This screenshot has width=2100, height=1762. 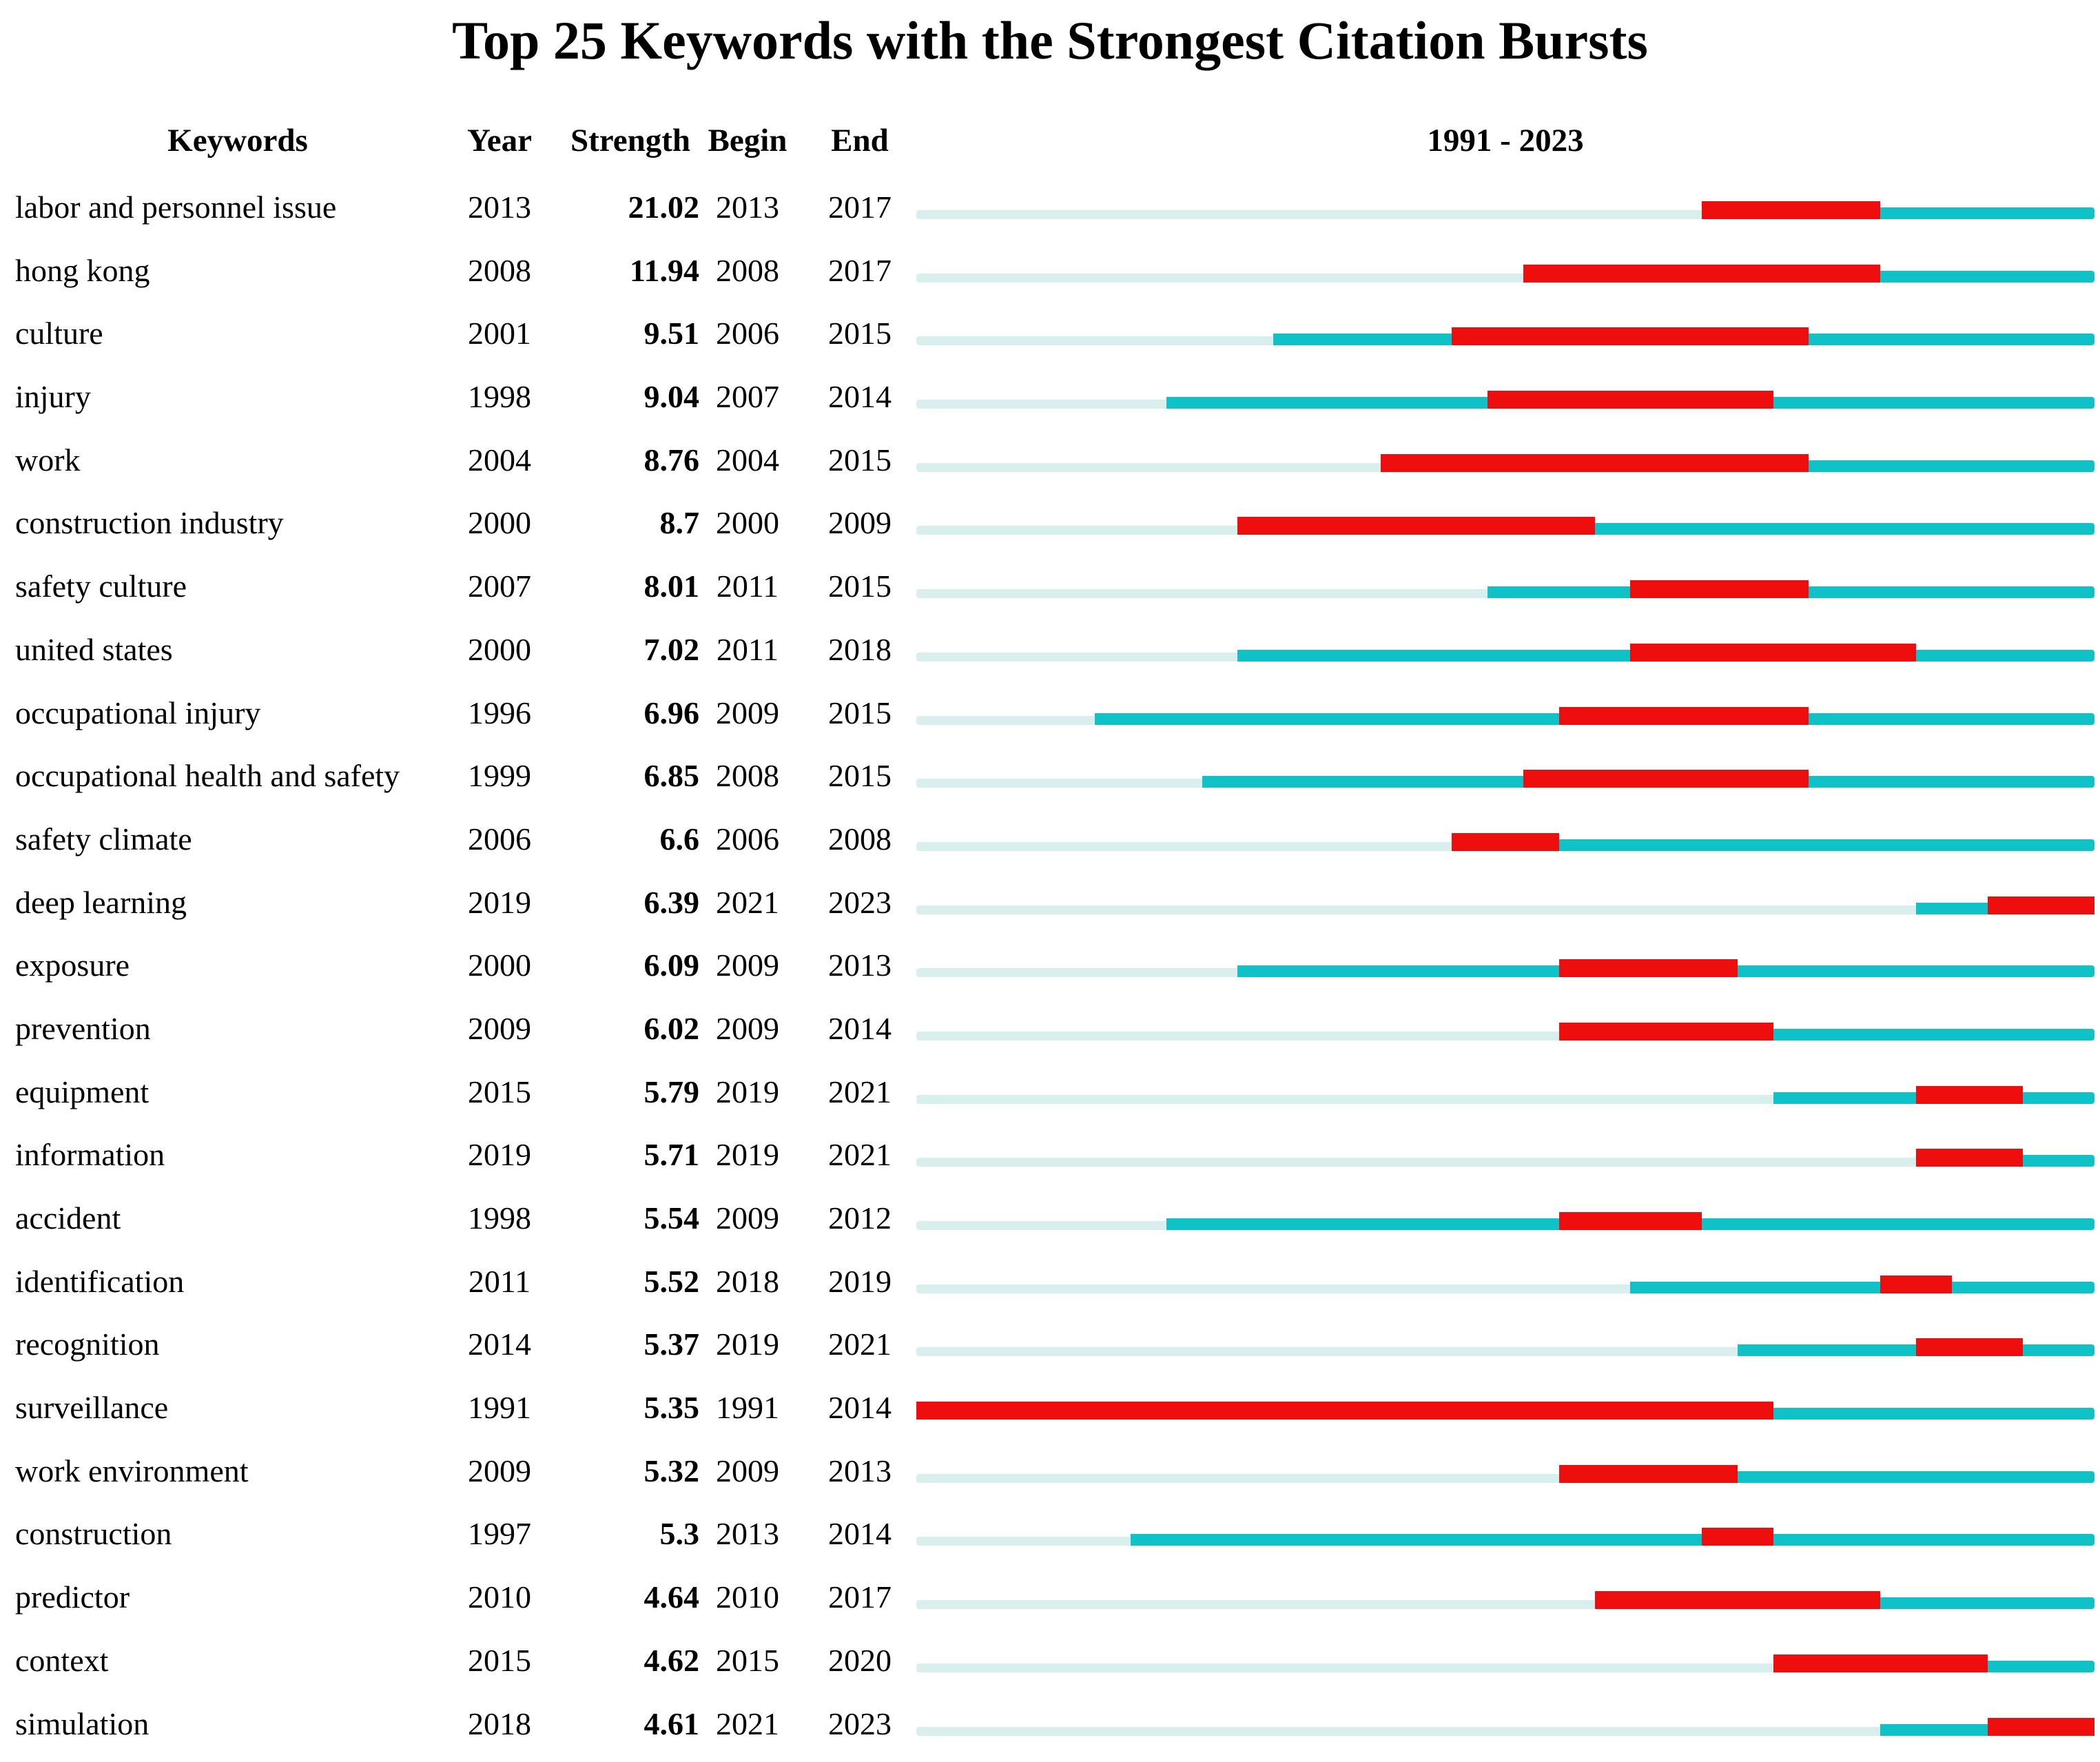 I want to click on end-value: 2023, so click(x=860, y=1723).